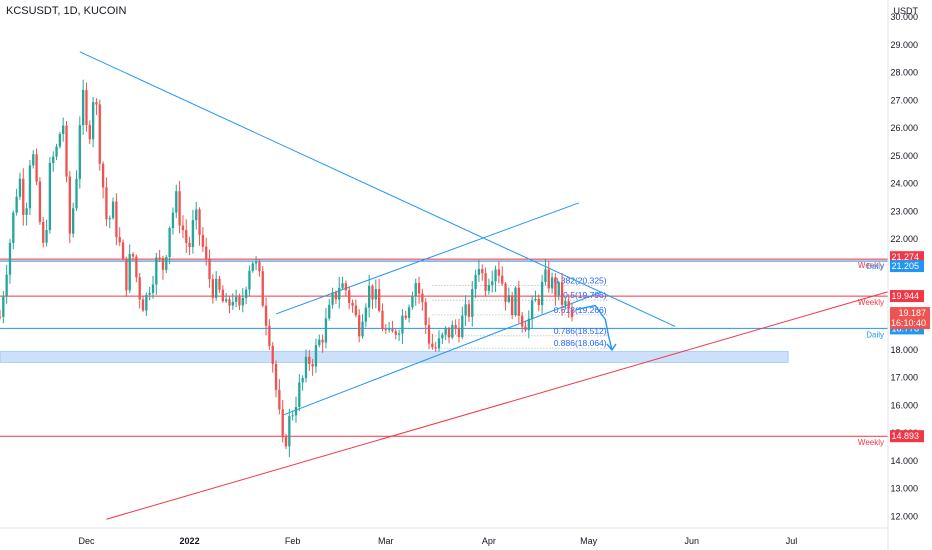 This screenshot has height=550, width=932. Describe the element at coordinates (444, 536) in the screenshot. I see `time-axis: Dec 2022 Feb Mar Apr May Jun Jul` at that location.